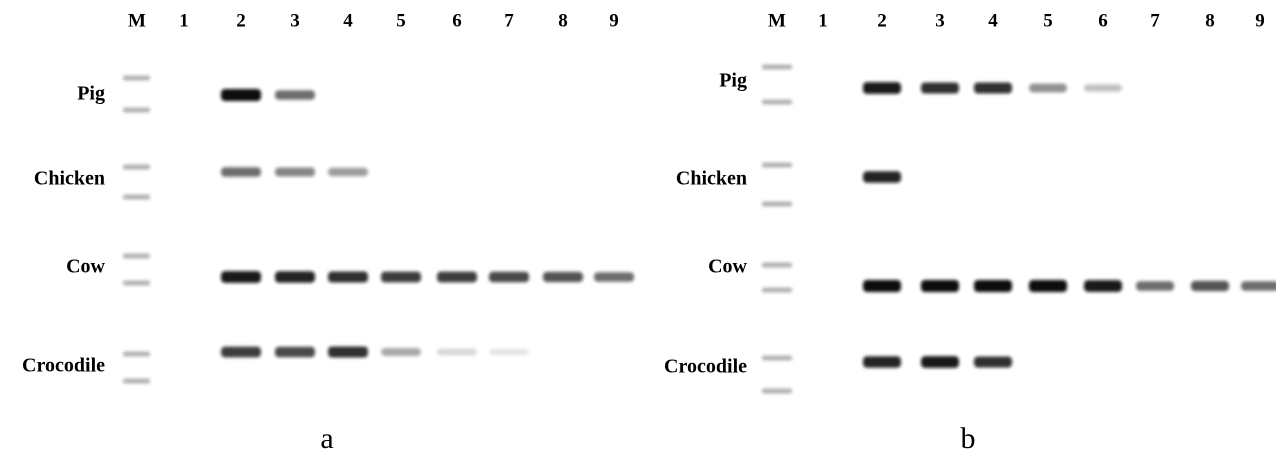  I want to click on panel-caption: a, so click(326, 437).